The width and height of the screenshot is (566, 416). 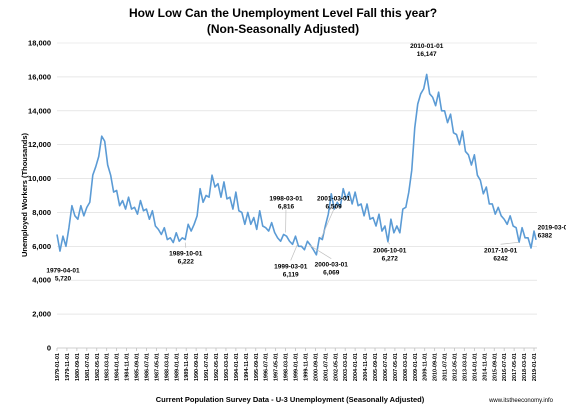 What do you see at coordinates (63, 271) in the screenshot?
I see `annotation-date: 1979-04-01` at bounding box center [63, 271].